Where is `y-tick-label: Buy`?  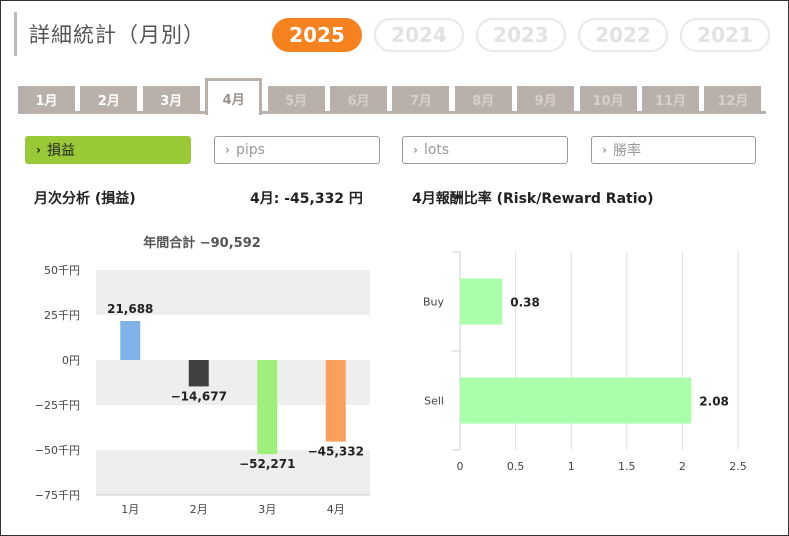 y-tick-label: Buy is located at coordinates (434, 302).